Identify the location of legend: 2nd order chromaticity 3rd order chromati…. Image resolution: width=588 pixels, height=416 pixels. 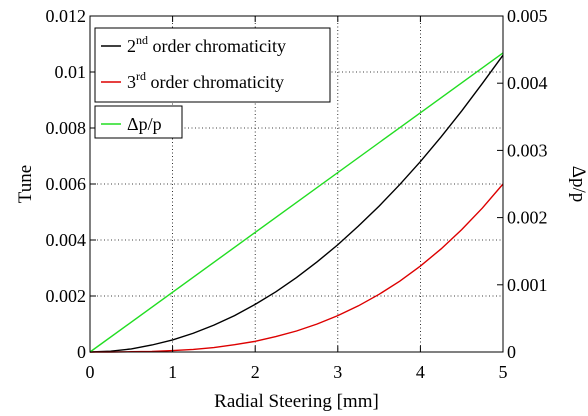
(212, 83).